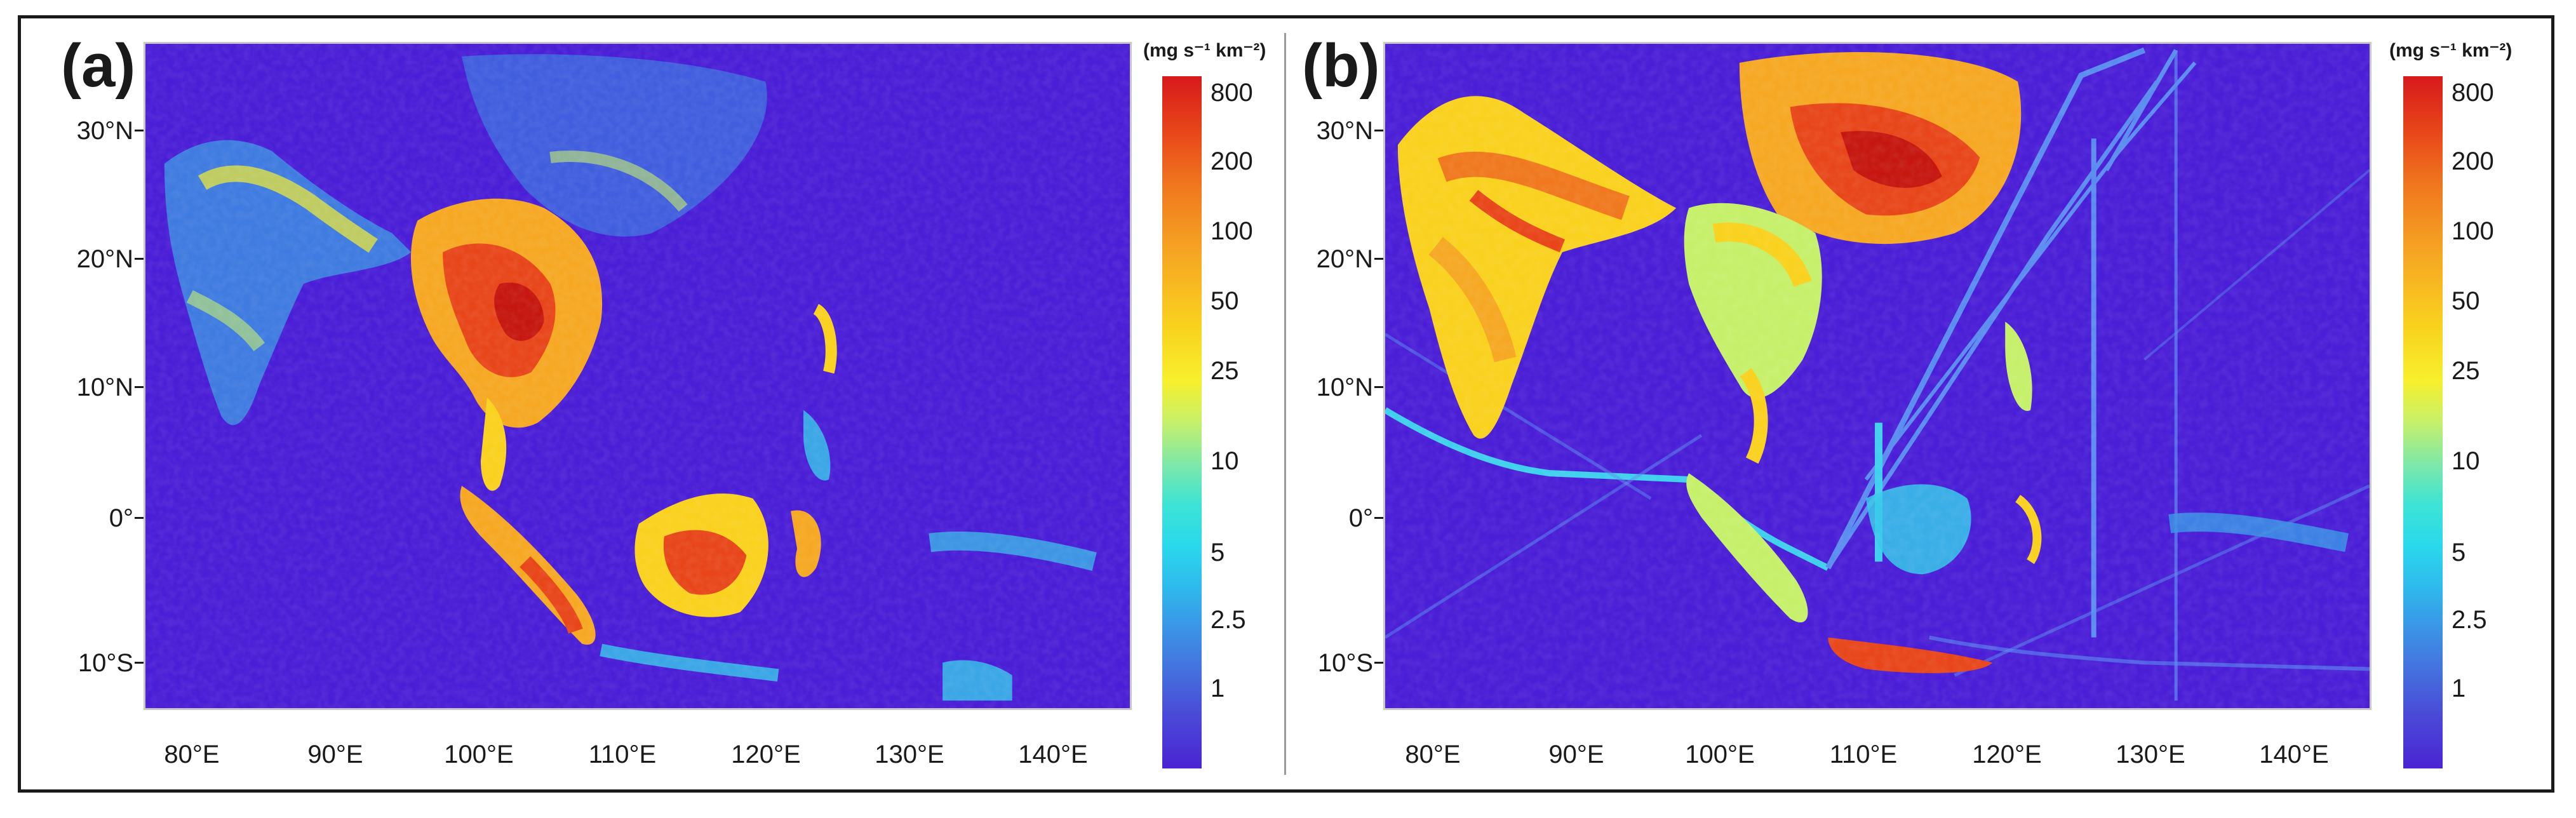 This screenshot has width=2576, height=818. I want to click on panel-divider, so click(1285, 404).